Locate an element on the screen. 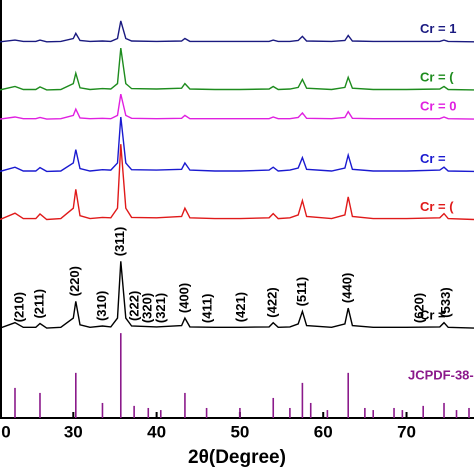  peak-label: (421) is located at coordinates (240, 307).